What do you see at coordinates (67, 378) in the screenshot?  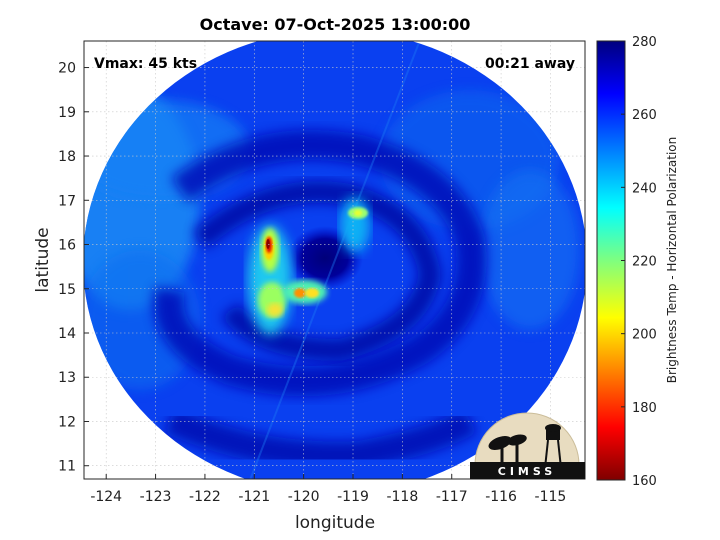 I see `y-tick-label: 13` at bounding box center [67, 378].